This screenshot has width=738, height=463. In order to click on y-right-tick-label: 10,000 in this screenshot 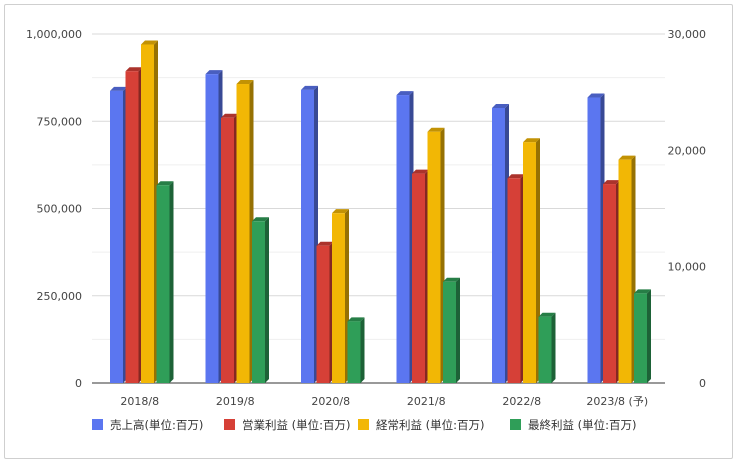, I will do `click(687, 267)`.